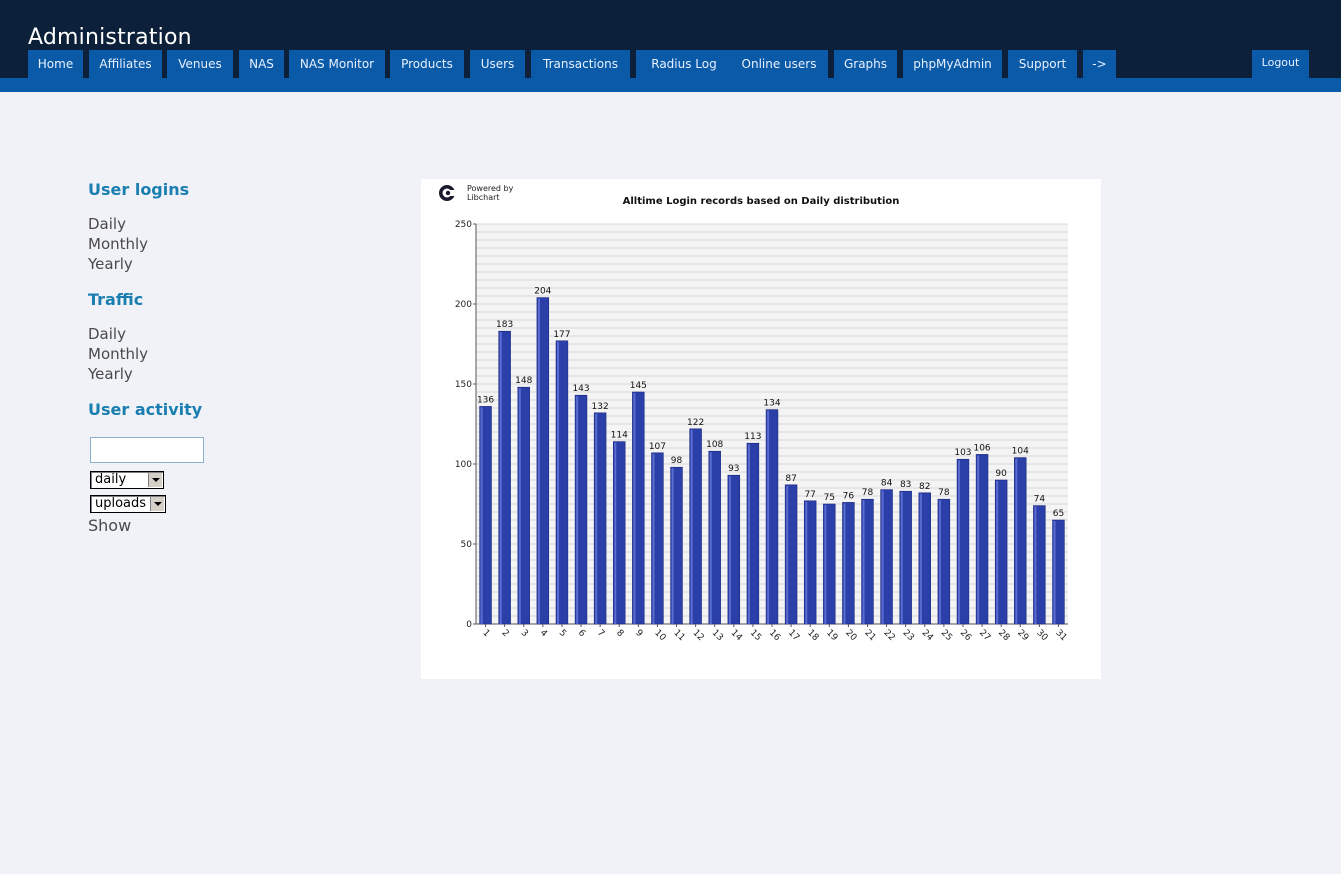 The height and width of the screenshot is (874, 1341). I want to click on header-strip, so click(670, 85).